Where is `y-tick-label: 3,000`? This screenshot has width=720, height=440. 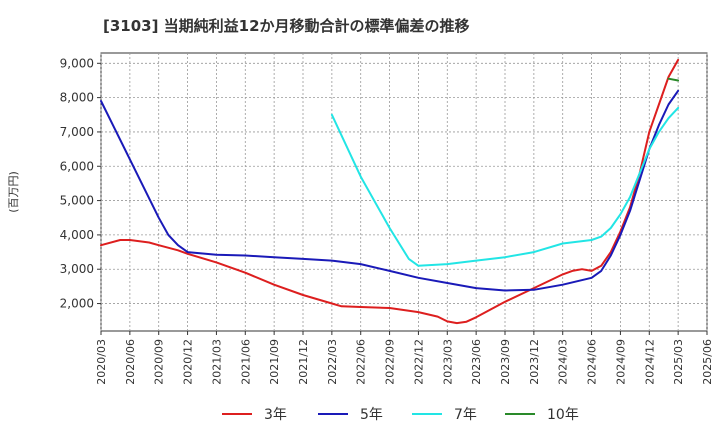
y-tick-label: 3,000 is located at coordinates (77, 269).